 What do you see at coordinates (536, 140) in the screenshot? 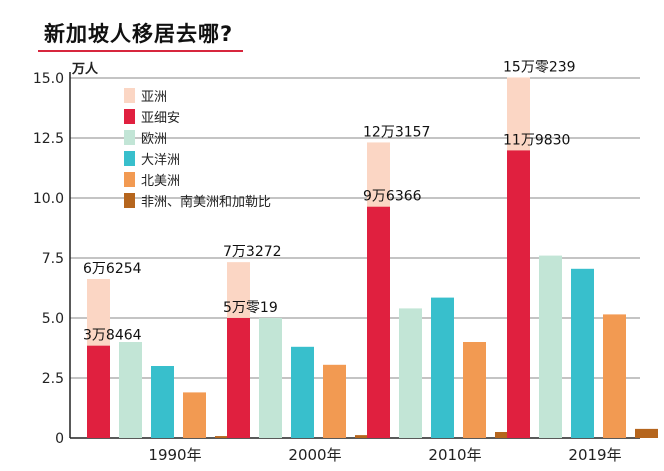
I see `data-label: 11万9830` at bounding box center [536, 140].